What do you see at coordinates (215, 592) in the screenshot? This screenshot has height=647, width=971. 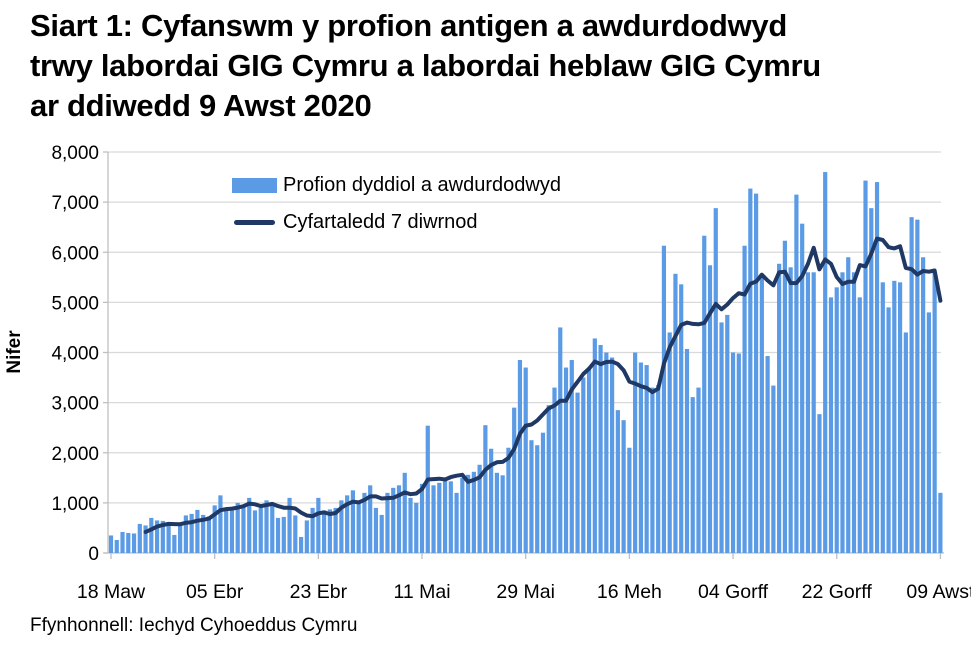 I see `x-tick-label: 05 Ebr` at bounding box center [215, 592].